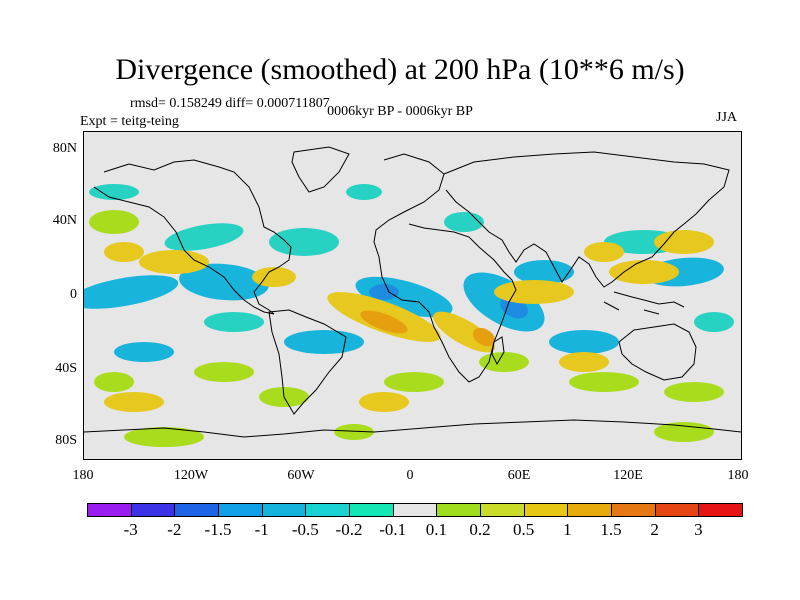 This screenshot has height=600, width=800. What do you see at coordinates (73, 294) in the screenshot?
I see `lat-label: 0` at bounding box center [73, 294].